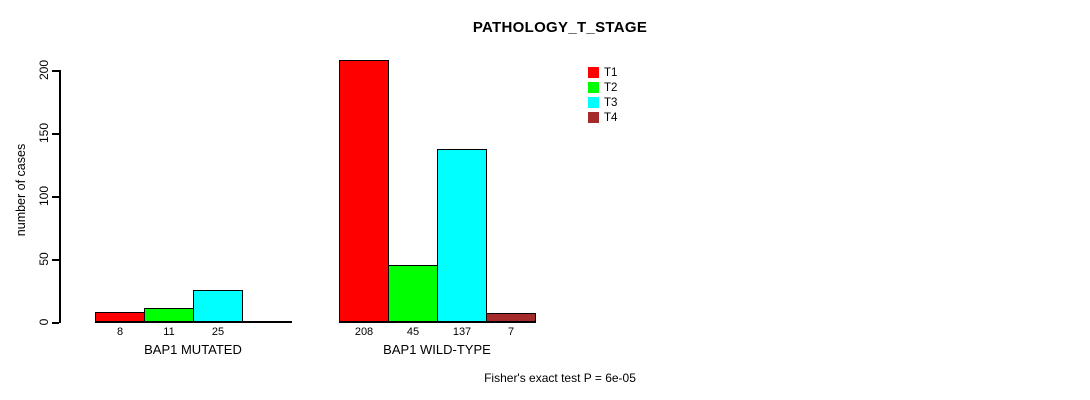  What do you see at coordinates (602, 102) in the screenshot?
I see `legend-row-t3: T3` at bounding box center [602, 102].